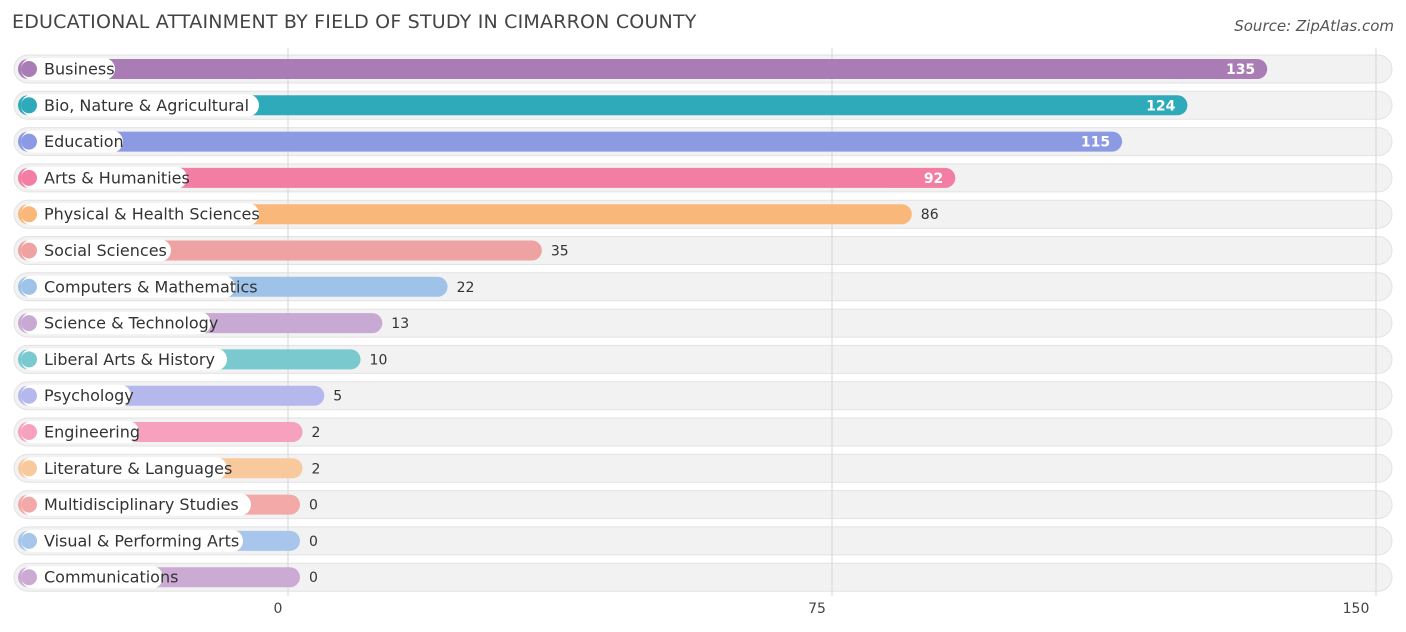  What do you see at coordinates (92, 432) in the screenshot?
I see `category-label: Engineering` at bounding box center [92, 432].